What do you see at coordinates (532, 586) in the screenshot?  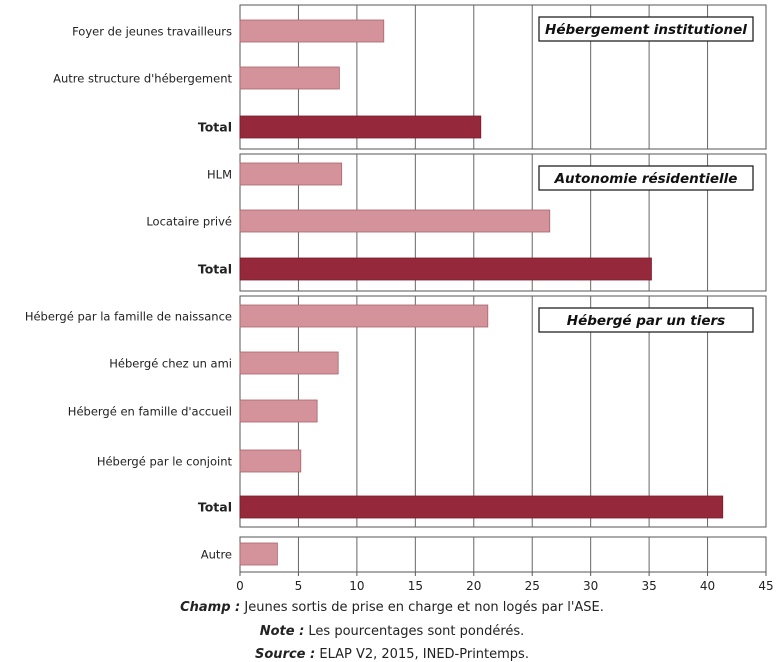 I see `x-tick-label: 25` at bounding box center [532, 586].